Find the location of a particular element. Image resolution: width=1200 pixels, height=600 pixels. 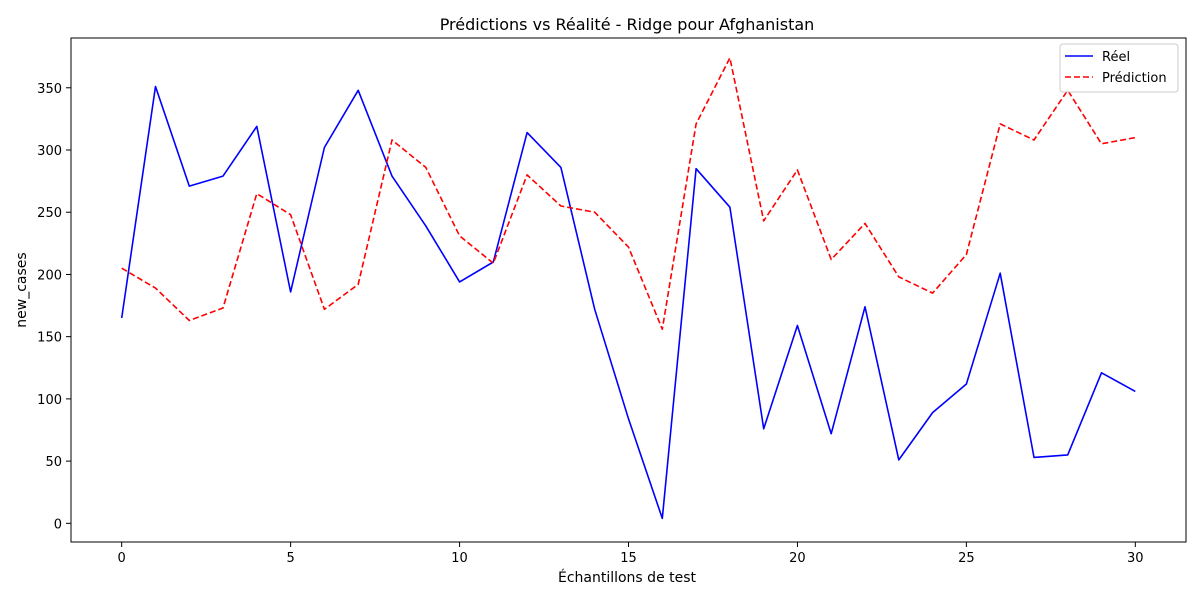

x-tick-label: 10 is located at coordinates (459, 558).